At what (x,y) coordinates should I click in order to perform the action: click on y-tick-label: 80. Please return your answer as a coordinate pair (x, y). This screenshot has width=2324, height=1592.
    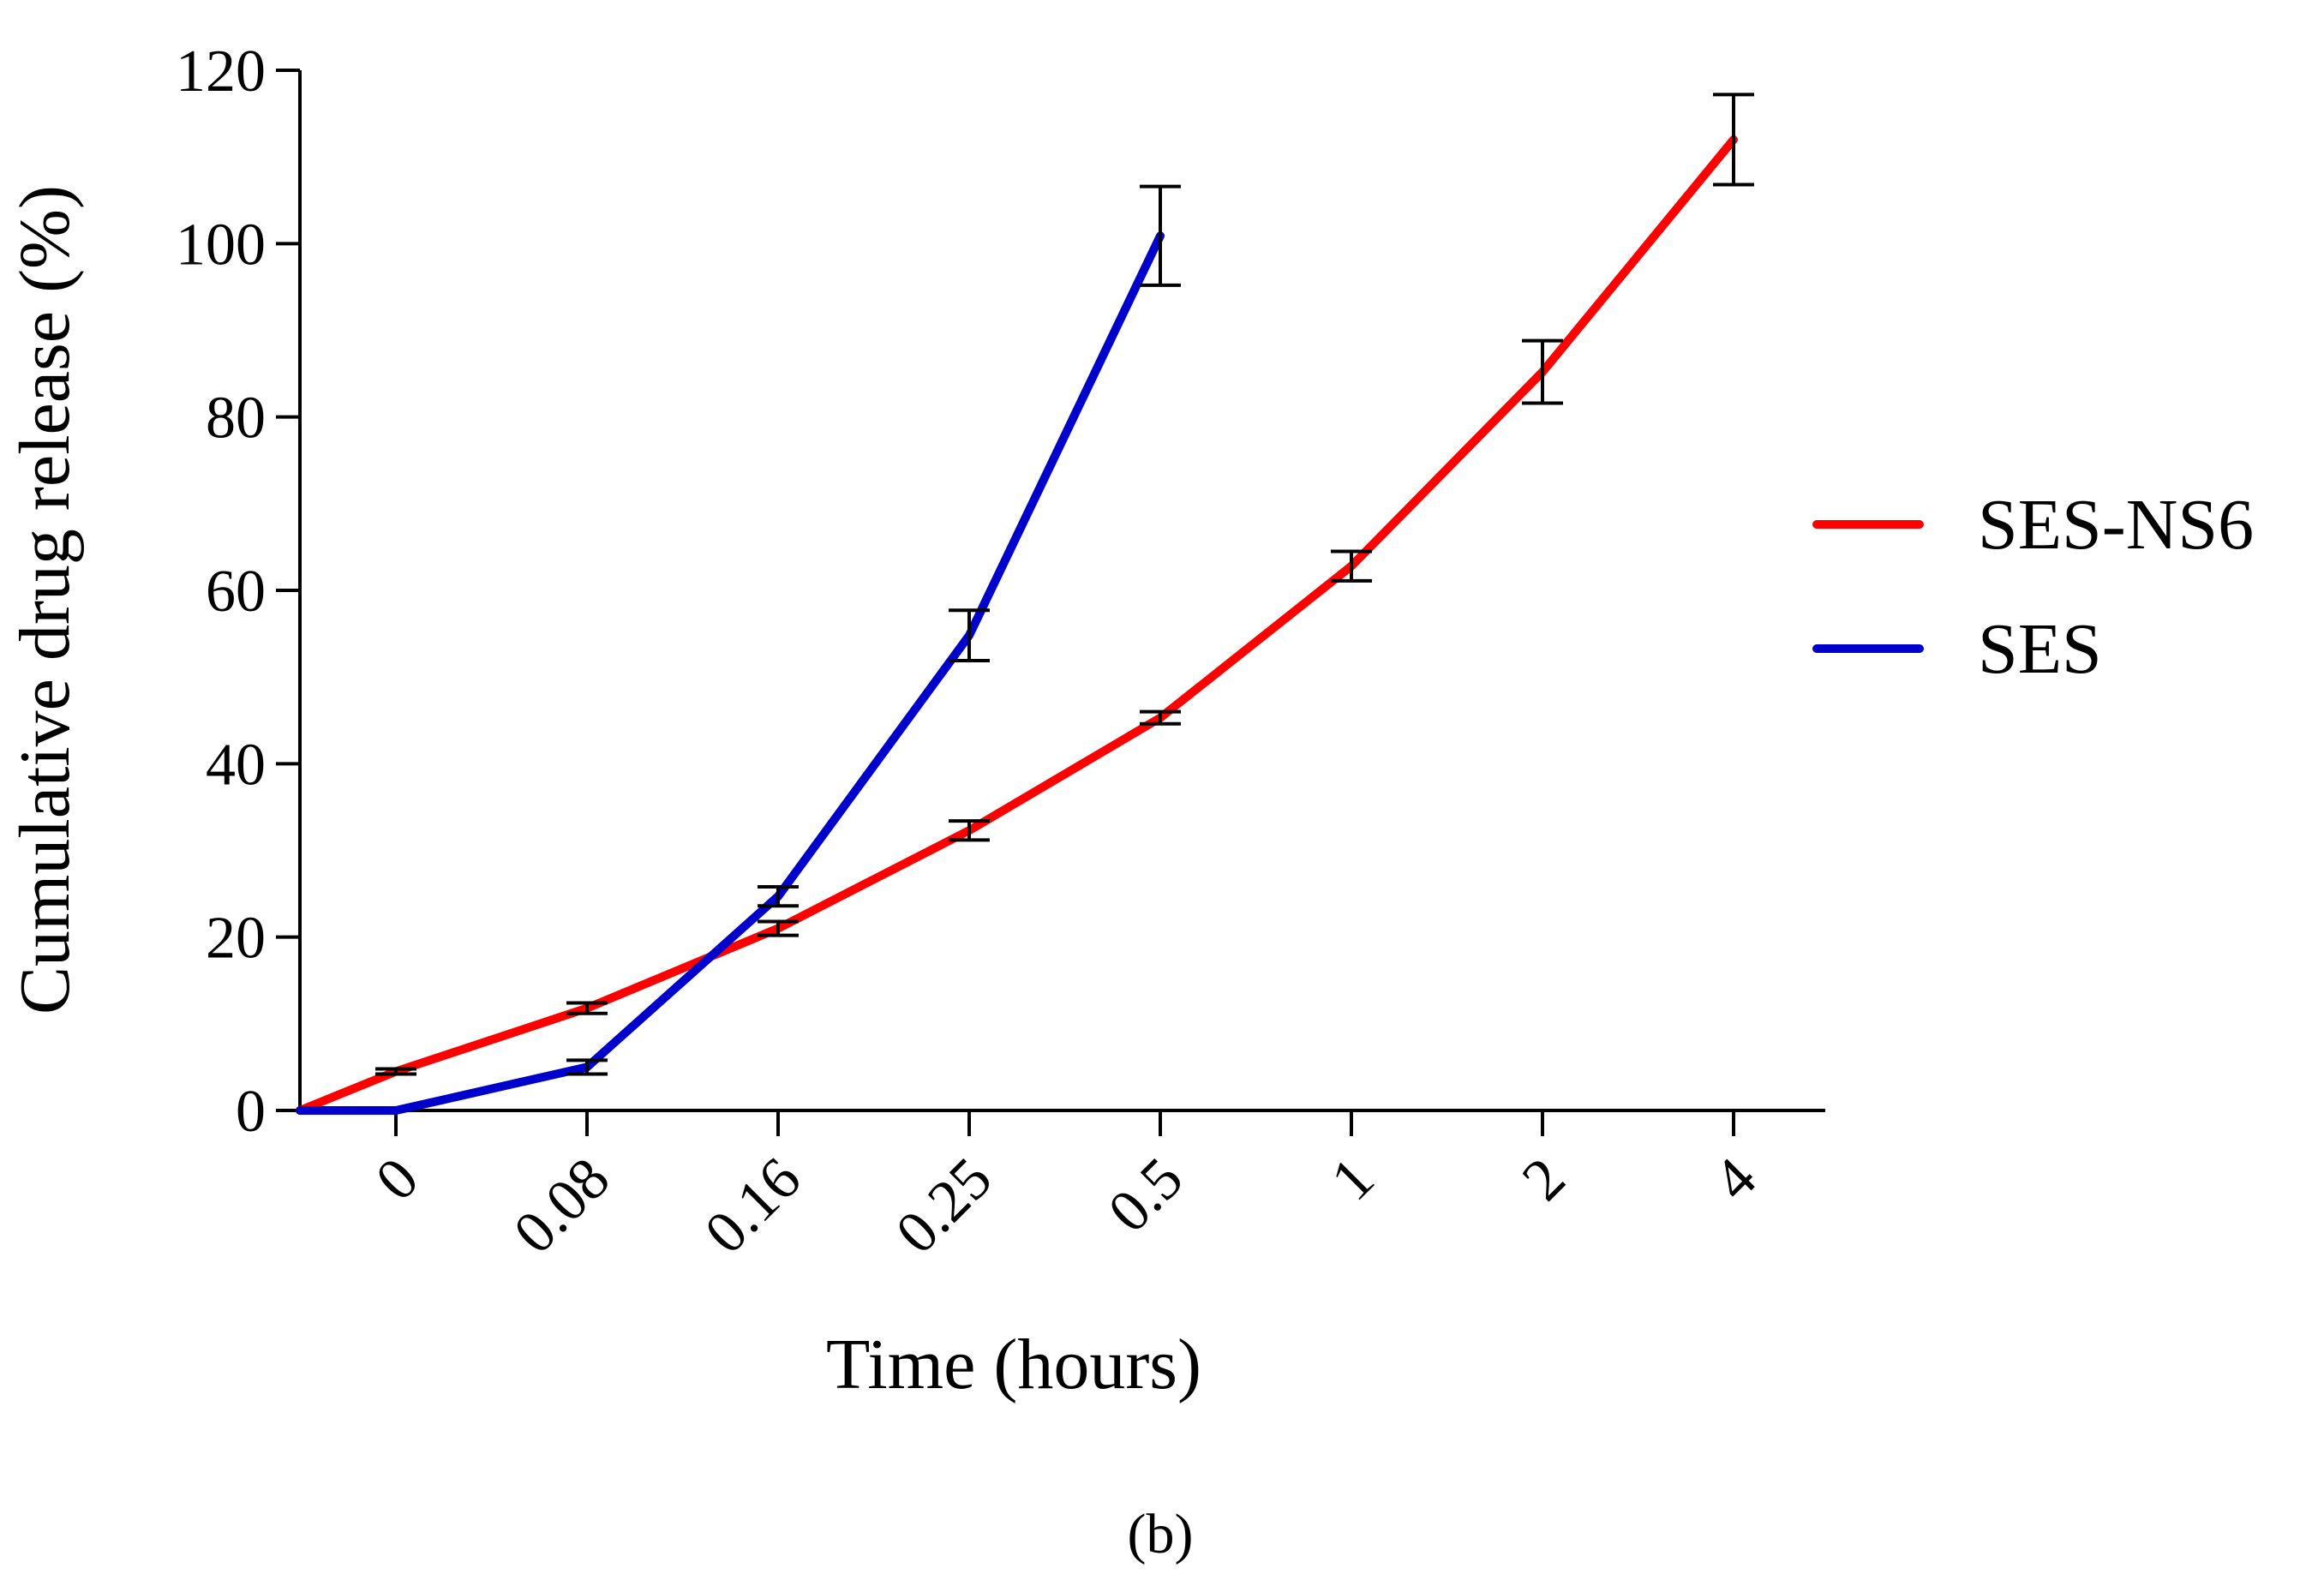
    Looking at the image, I should click on (236, 419).